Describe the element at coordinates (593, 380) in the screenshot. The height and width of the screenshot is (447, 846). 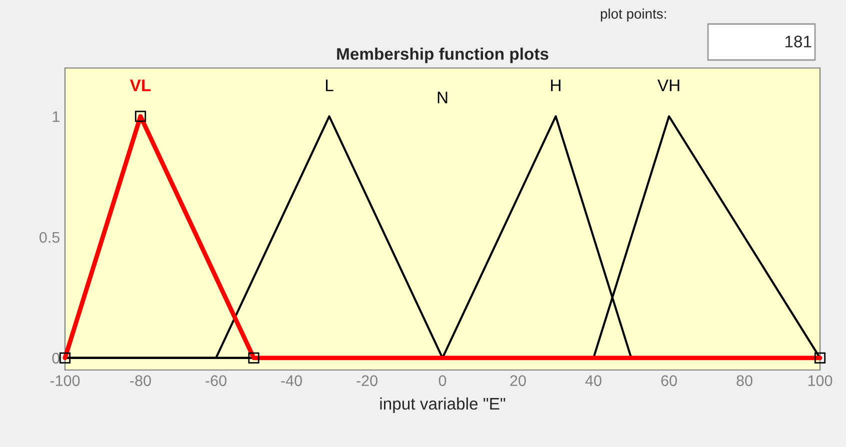
I see `x-tick-label: 40` at that location.